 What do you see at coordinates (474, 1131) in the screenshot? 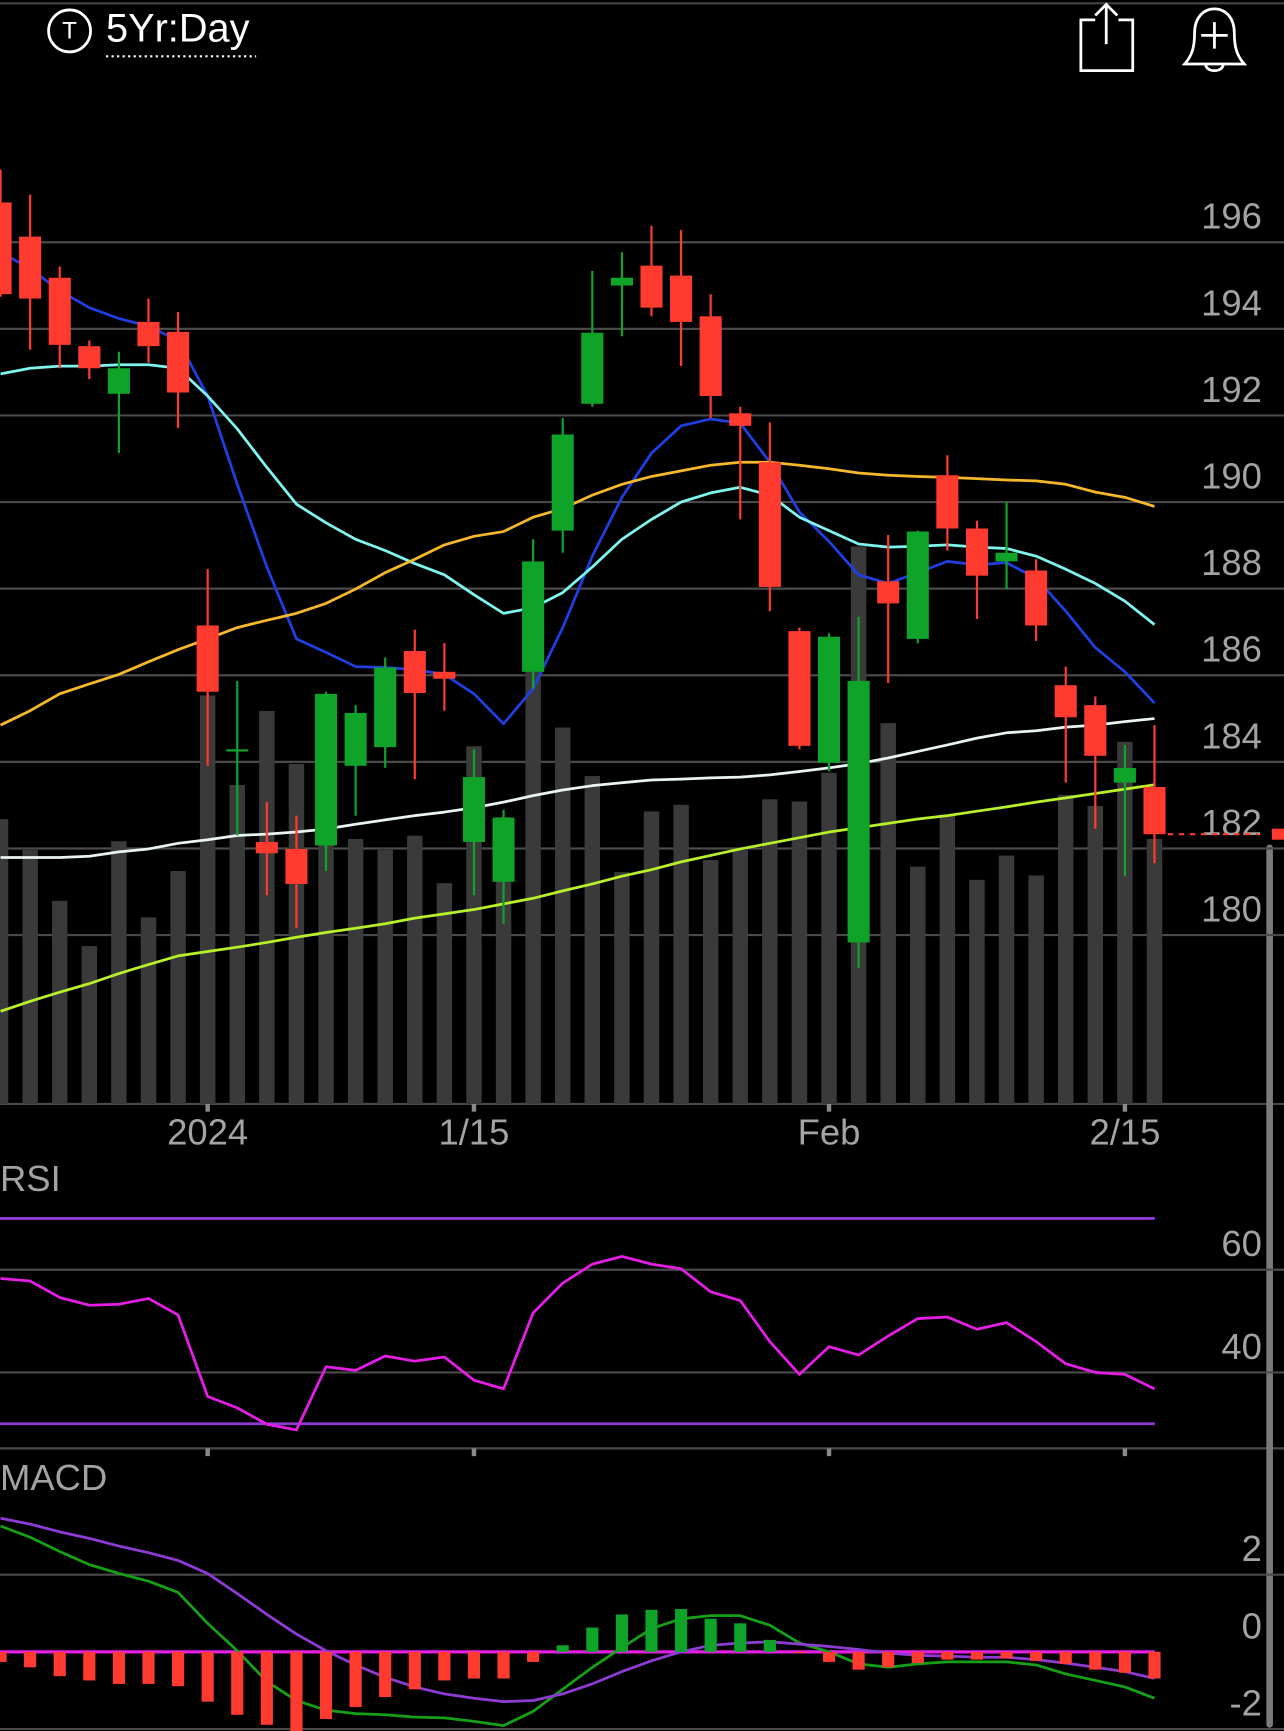
I see `x-tick-label: 1/15` at bounding box center [474, 1131].